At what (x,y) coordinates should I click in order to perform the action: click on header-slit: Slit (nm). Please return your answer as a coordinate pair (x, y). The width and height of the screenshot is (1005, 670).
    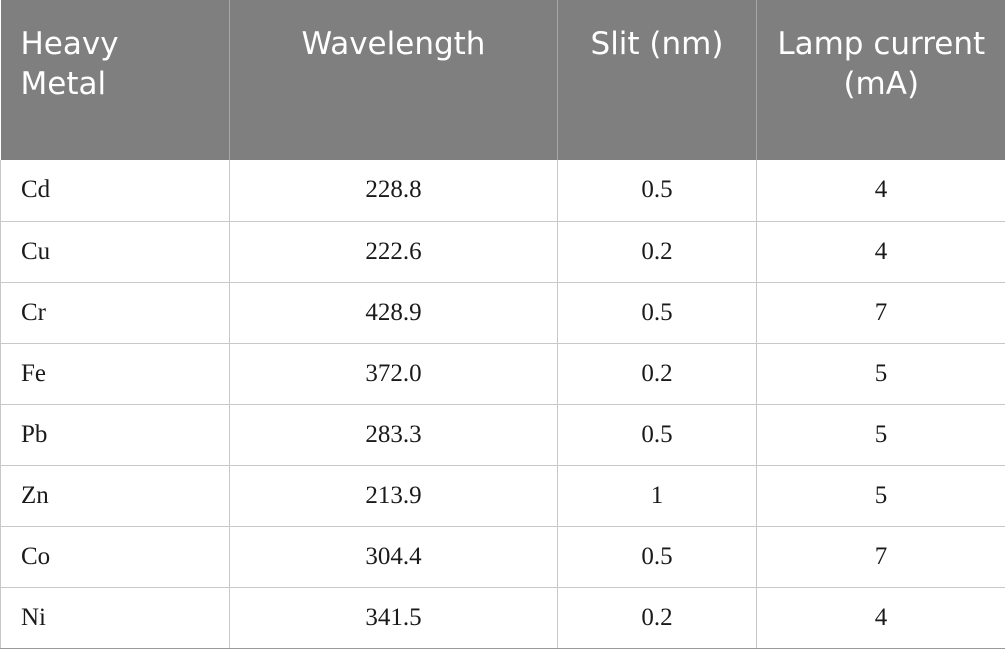
    Looking at the image, I should click on (657, 80).